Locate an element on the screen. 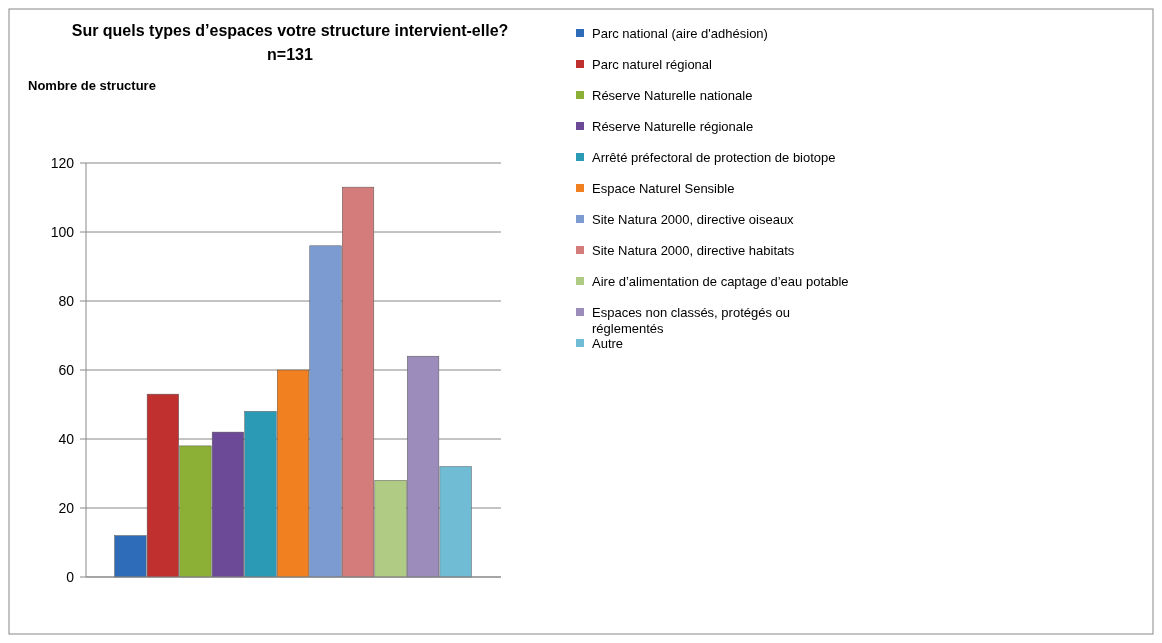 This screenshot has width=1162, height=643. legend-label: Parc naturel régional is located at coordinates (652, 64).